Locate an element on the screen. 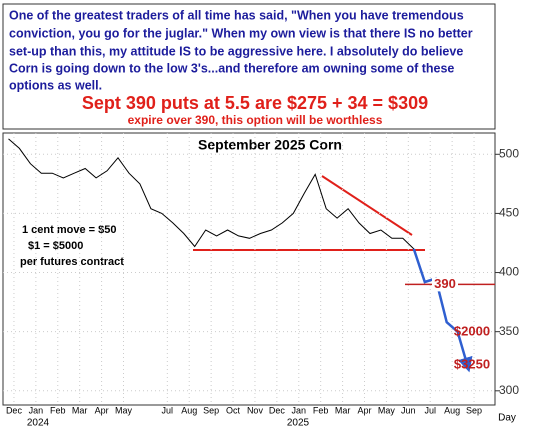 The image size is (537, 442). quote-line: options as well. is located at coordinates (55, 85).